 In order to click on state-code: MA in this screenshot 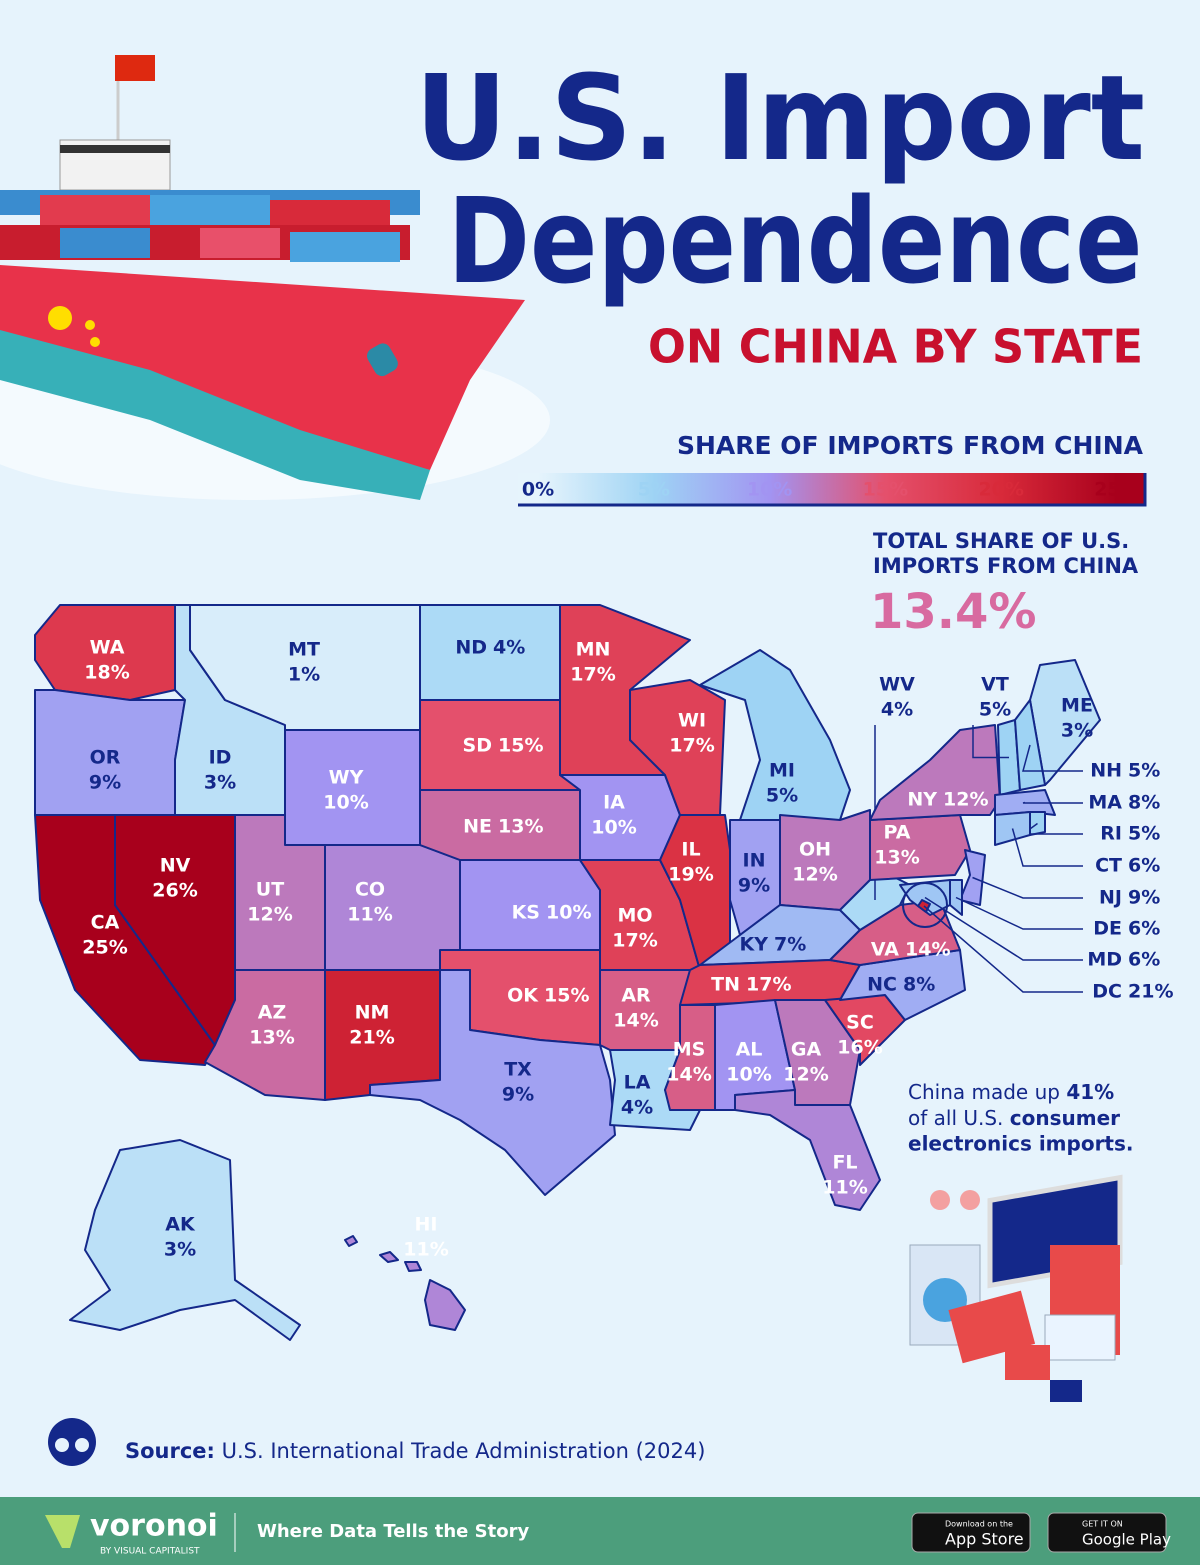, I will do `click(1105, 803)`.